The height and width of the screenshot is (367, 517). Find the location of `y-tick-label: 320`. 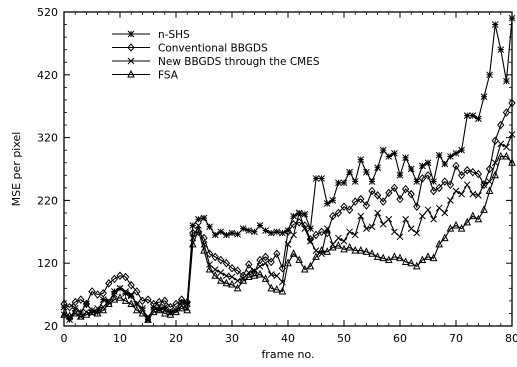

y-tick-label: 320 is located at coordinates (47, 138).